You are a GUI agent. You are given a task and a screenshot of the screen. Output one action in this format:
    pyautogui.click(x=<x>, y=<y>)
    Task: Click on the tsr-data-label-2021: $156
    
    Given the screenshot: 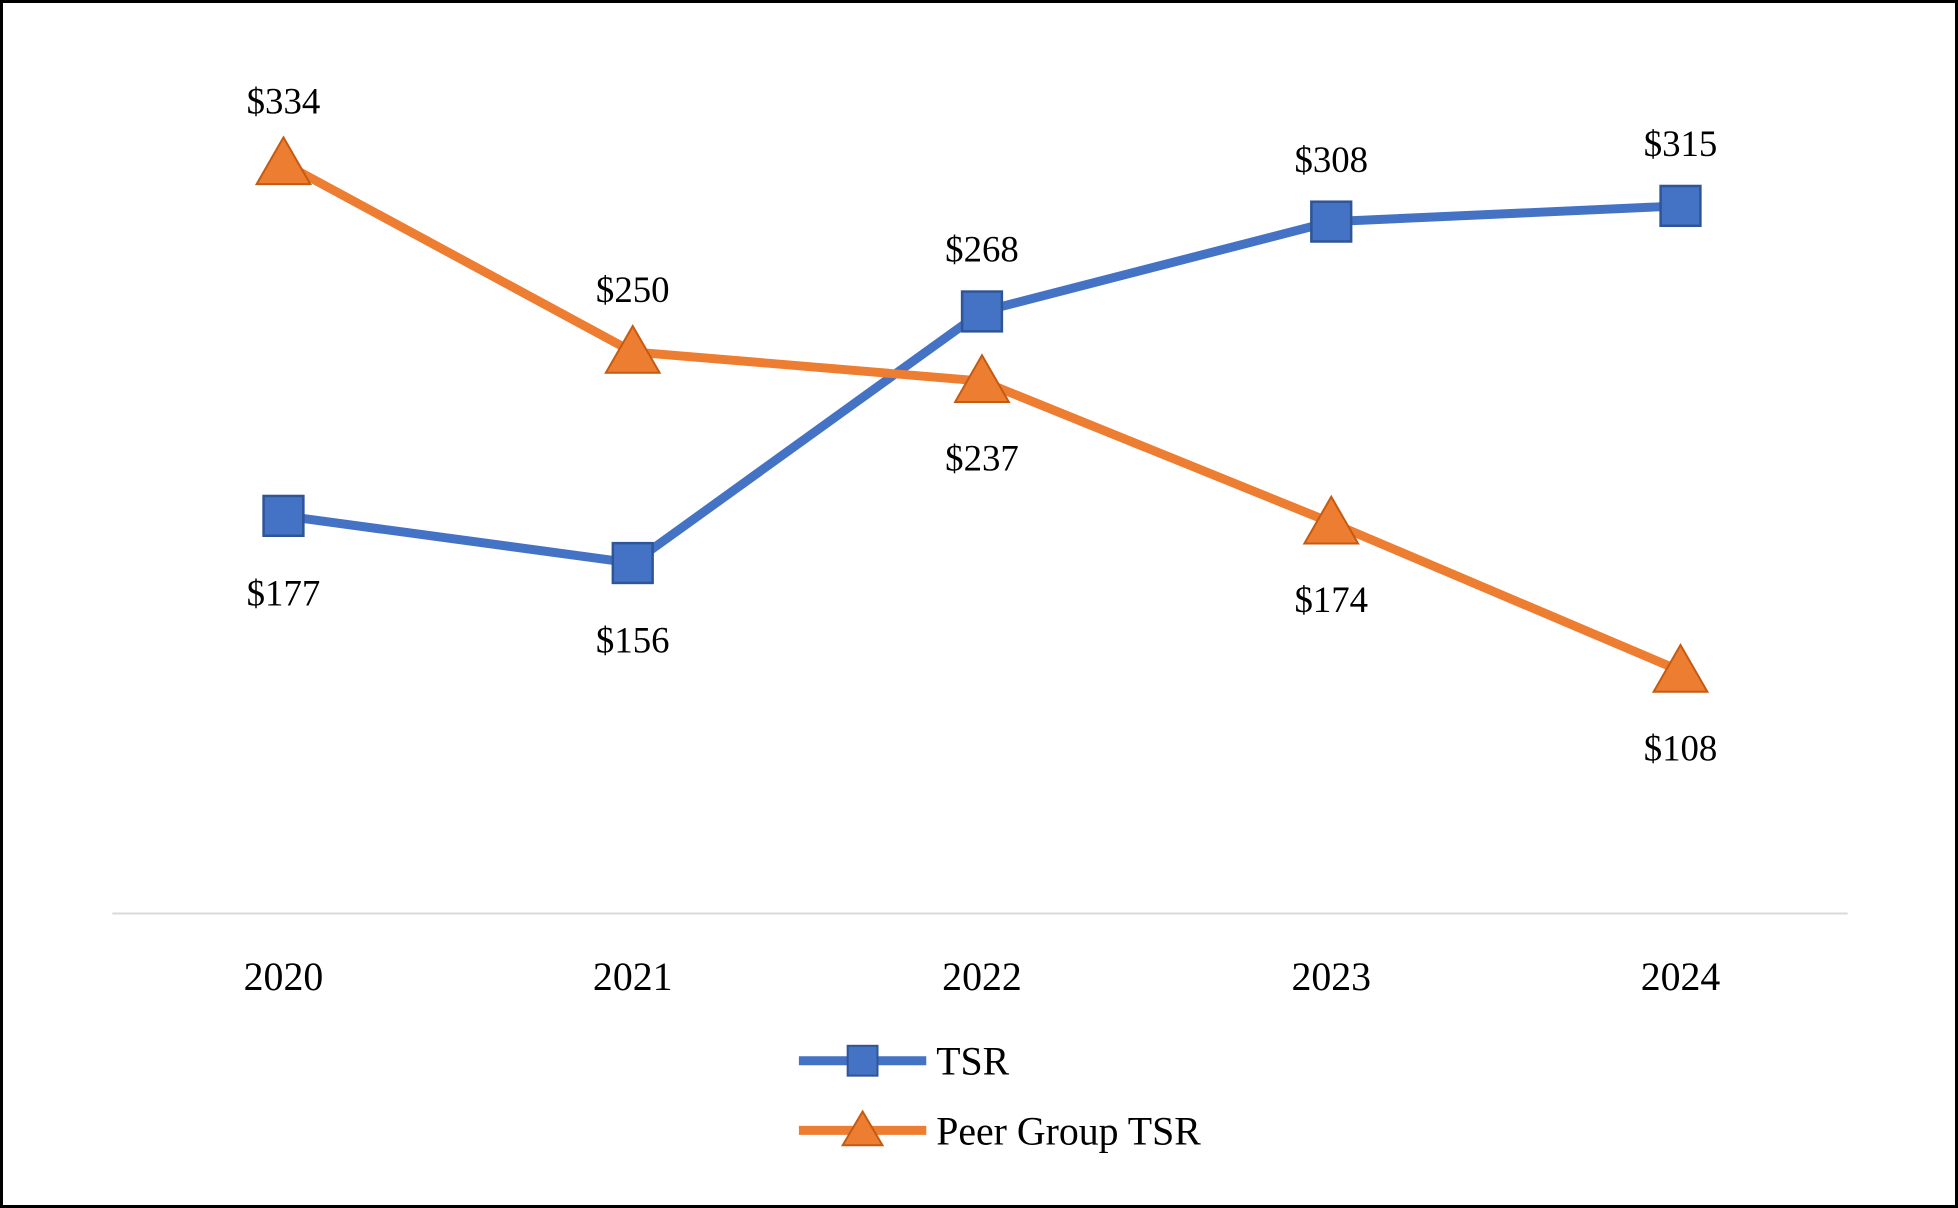 What is the action you would take?
    pyautogui.click(x=633, y=640)
    